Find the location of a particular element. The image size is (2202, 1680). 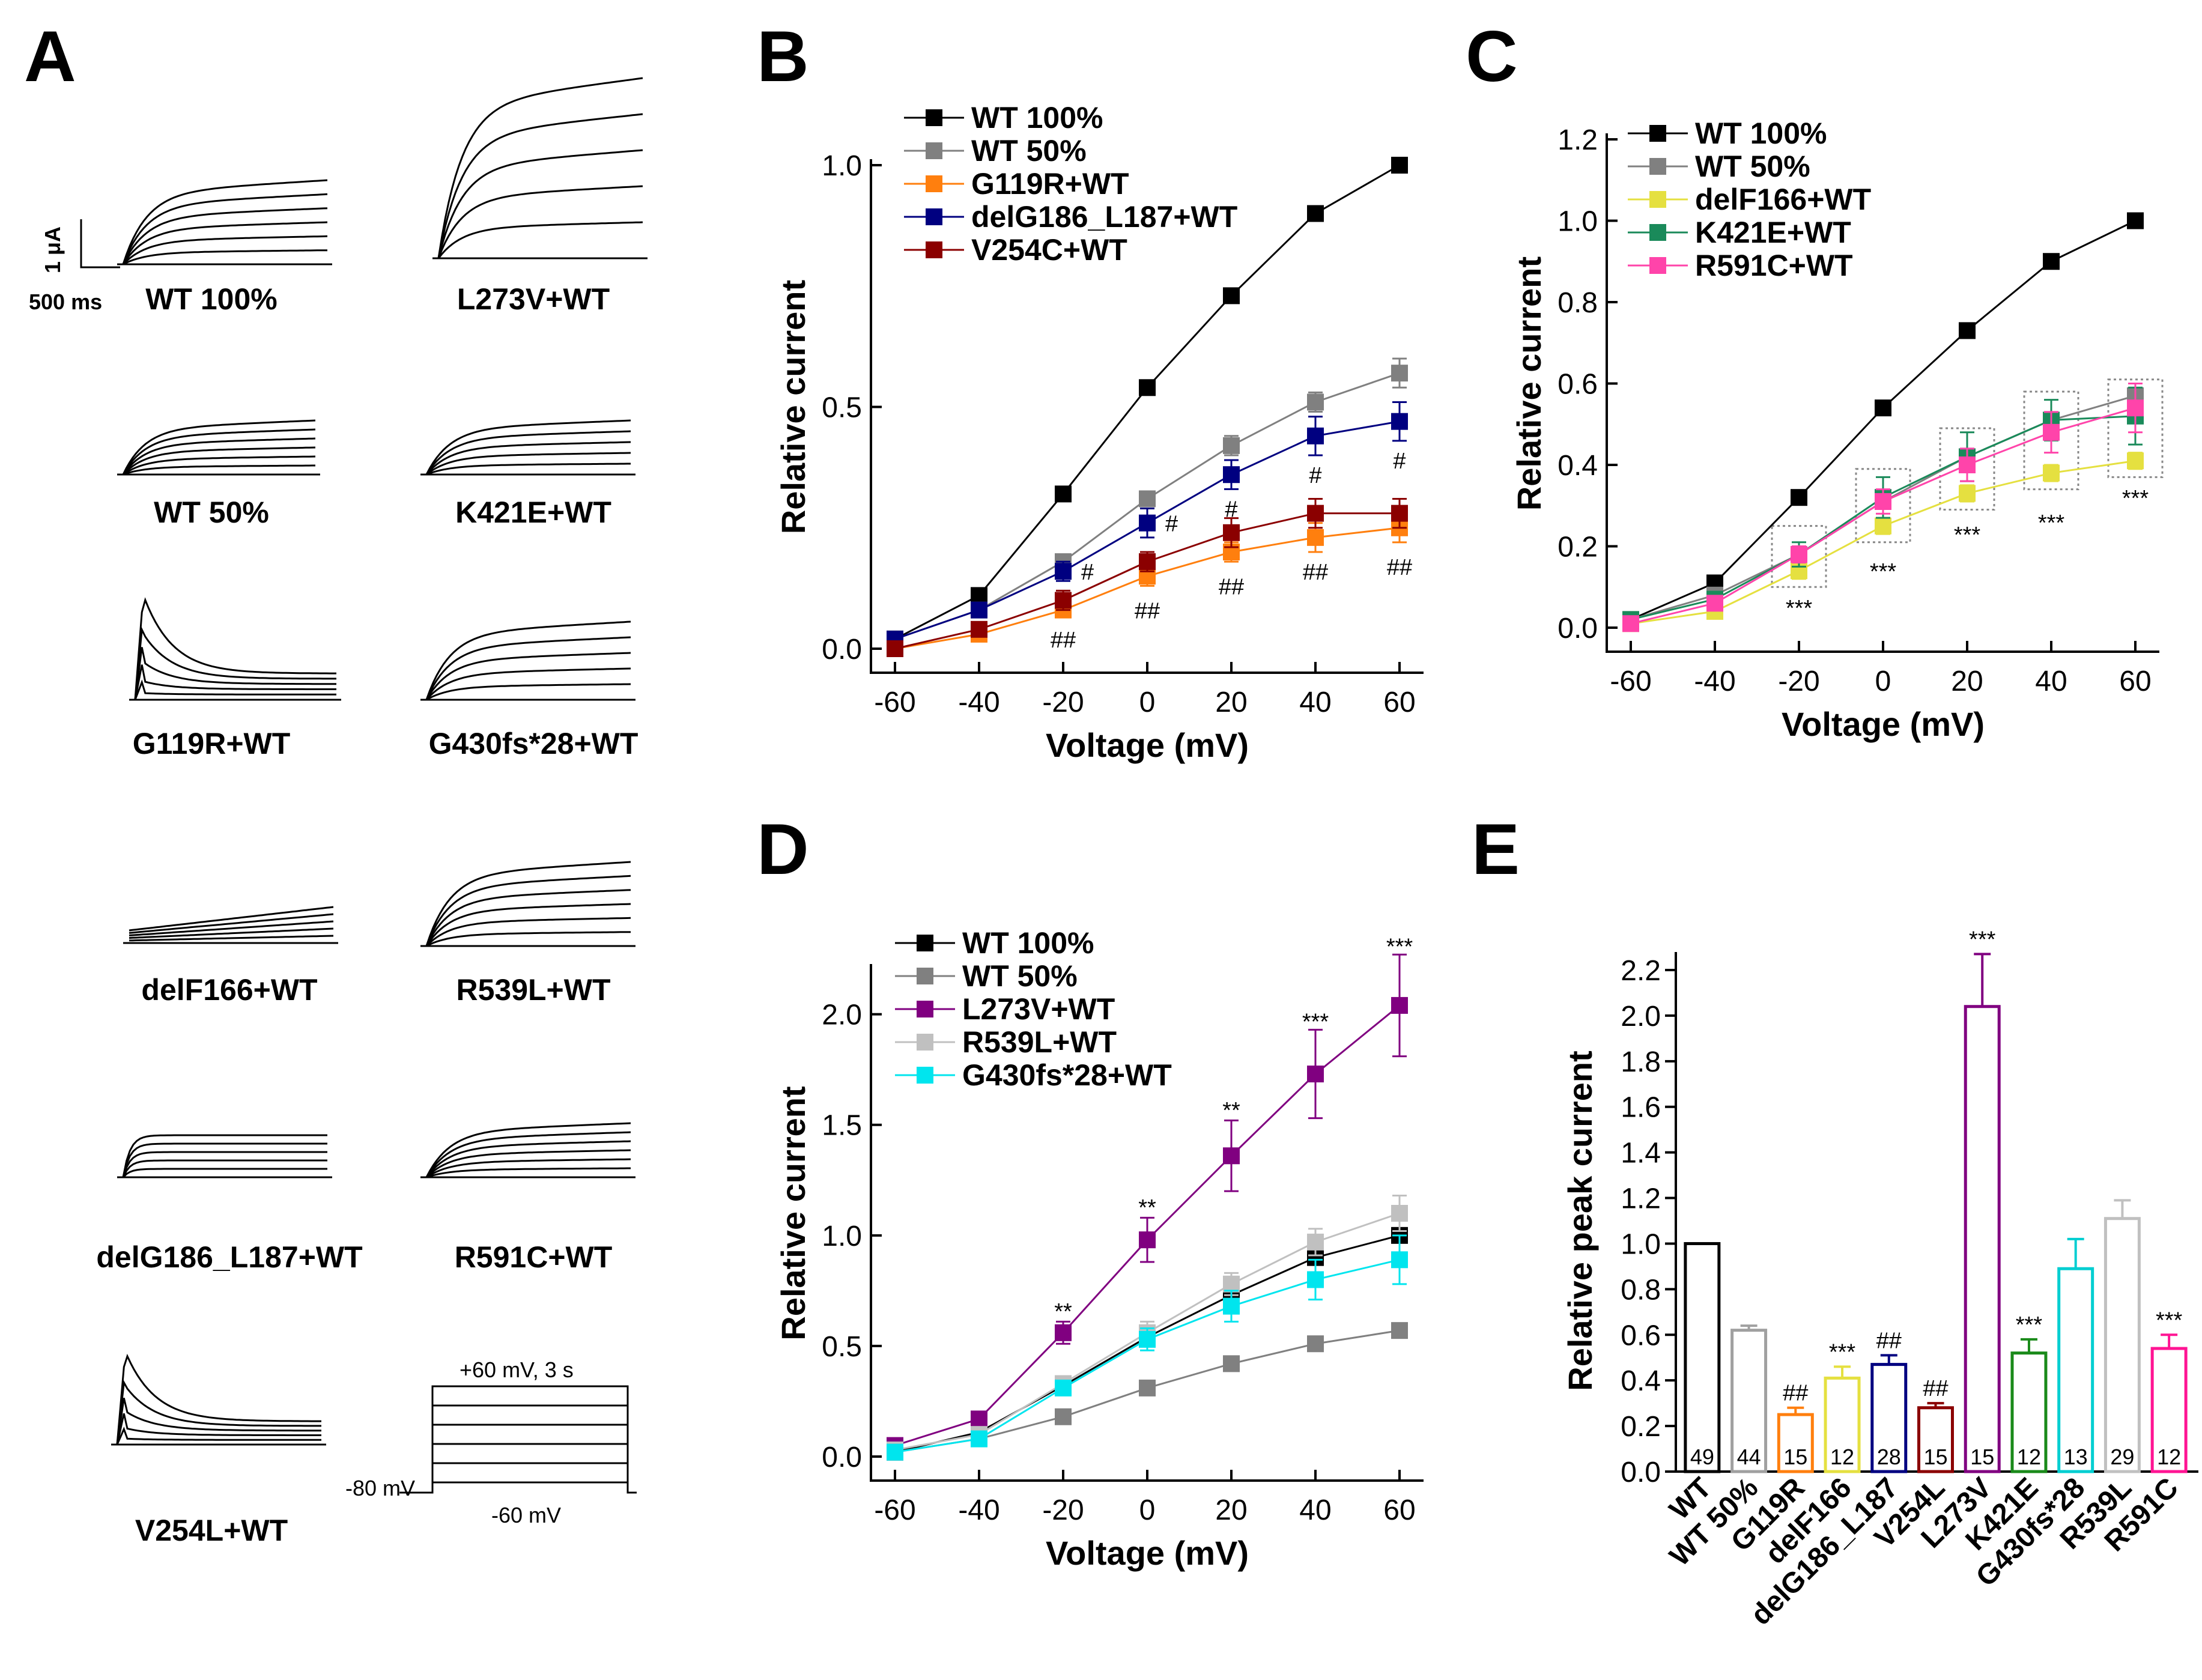

trace-label-wt-50: WT 50% is located at coordinates (211, 512).